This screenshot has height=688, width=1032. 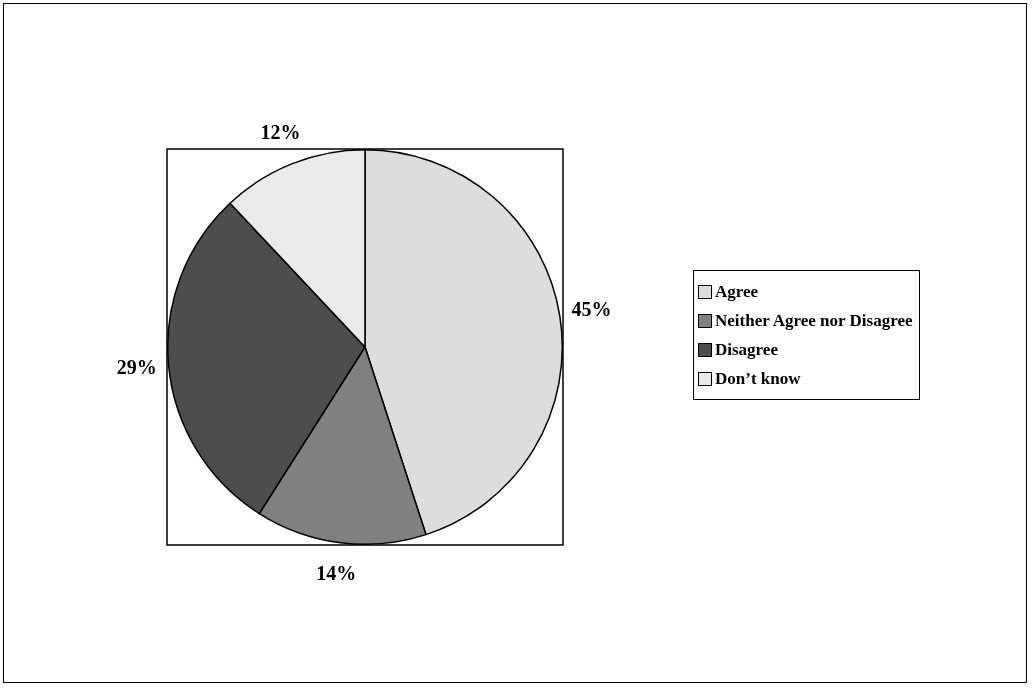 What do you see at coordinates (746, 349) in the screenshot?
I see `legend-label: Disagree` at bounding box center [746, 349].